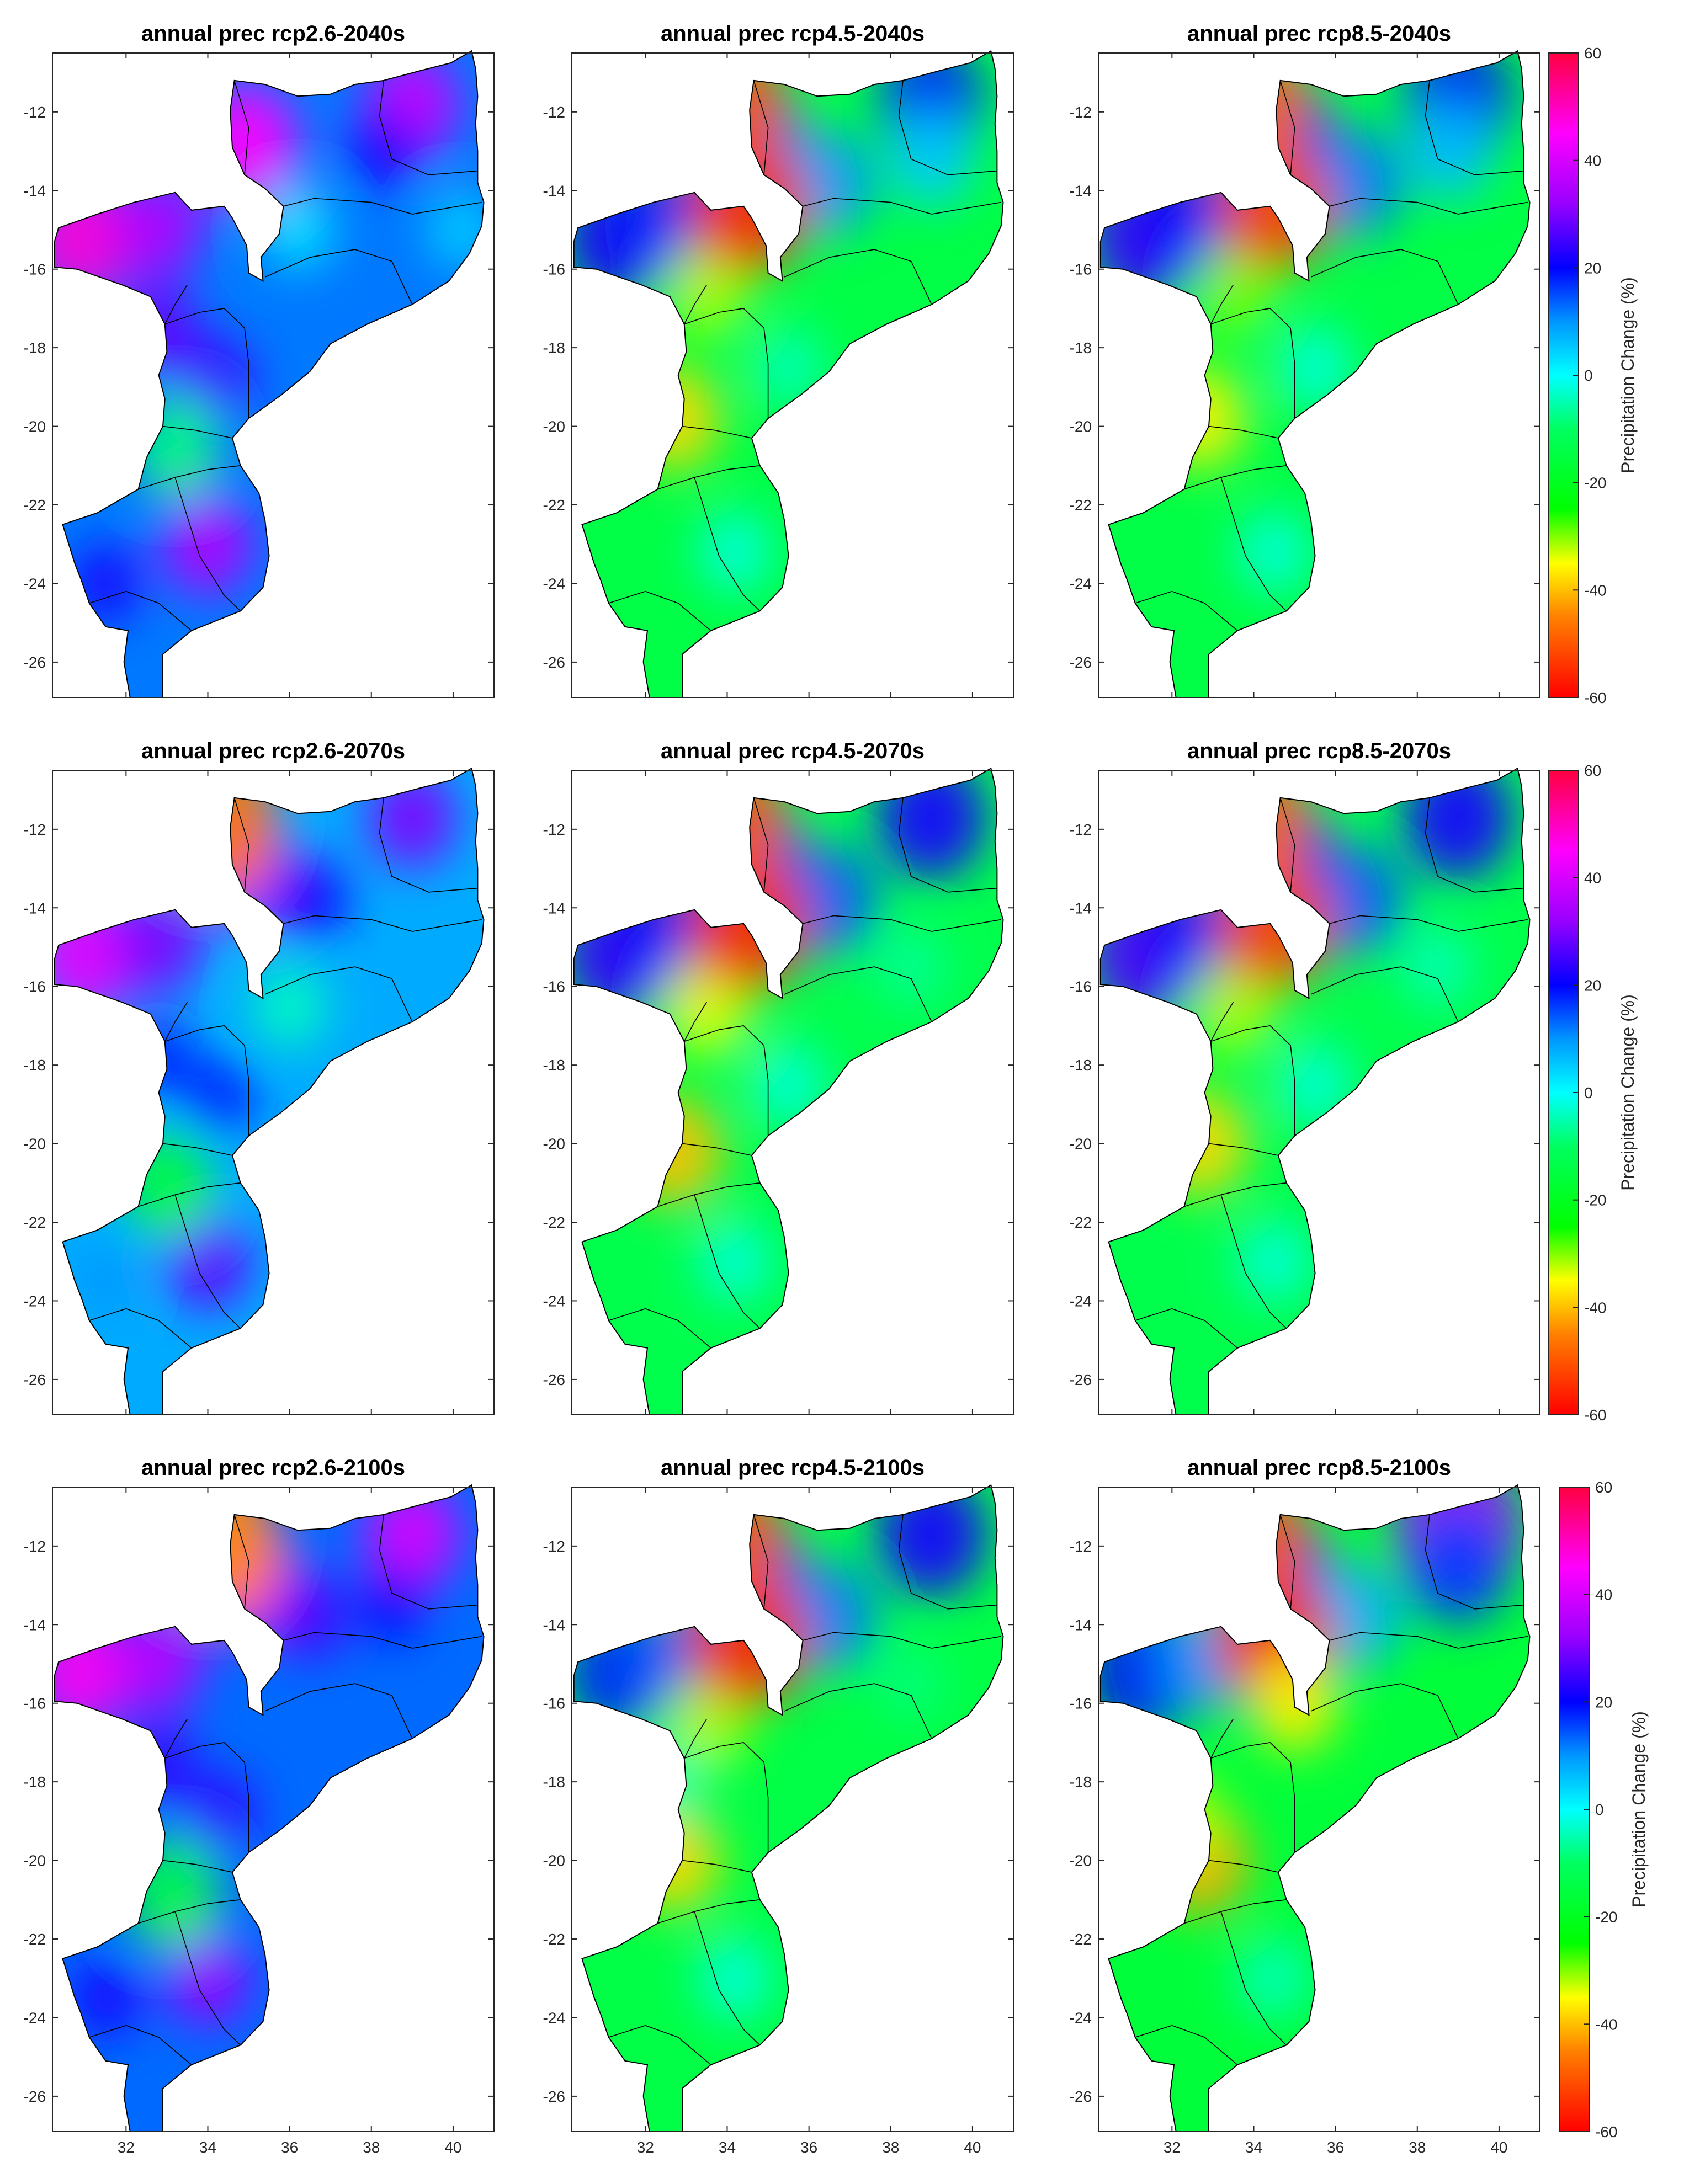  What do you see at coordinates (1592, 985) in the screenshot?
I see `colorbar-tick-label: 20` at bounding box center [1592, 985].